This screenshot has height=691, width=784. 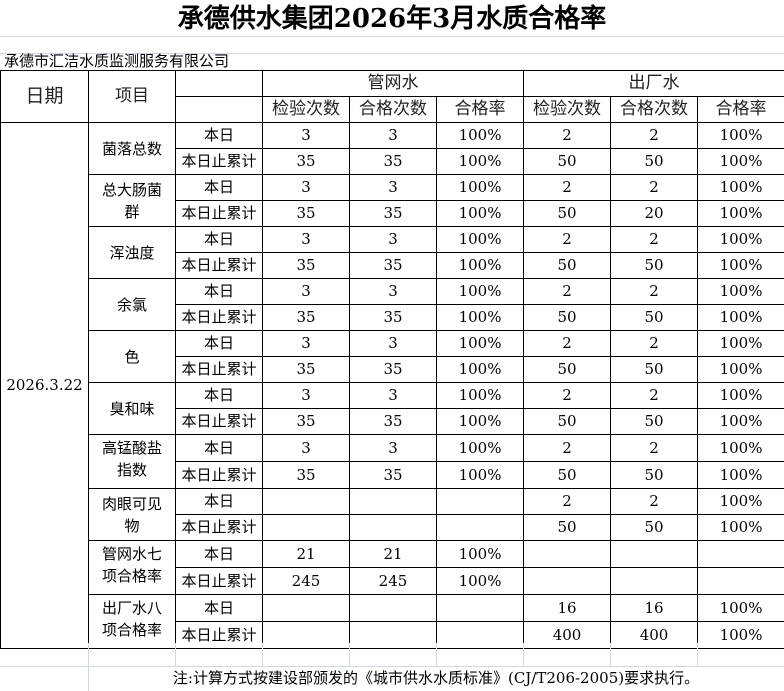 What do you see at coordinates (44, 96) in the screenshot?
I see `header-date: 日期` at bounding box center [44, 96].